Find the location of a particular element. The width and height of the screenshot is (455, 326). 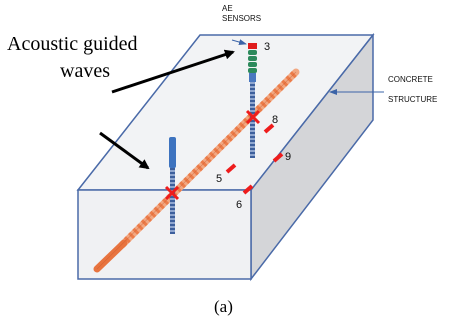

ae-label-pointer is located at coordinates (239, 42).